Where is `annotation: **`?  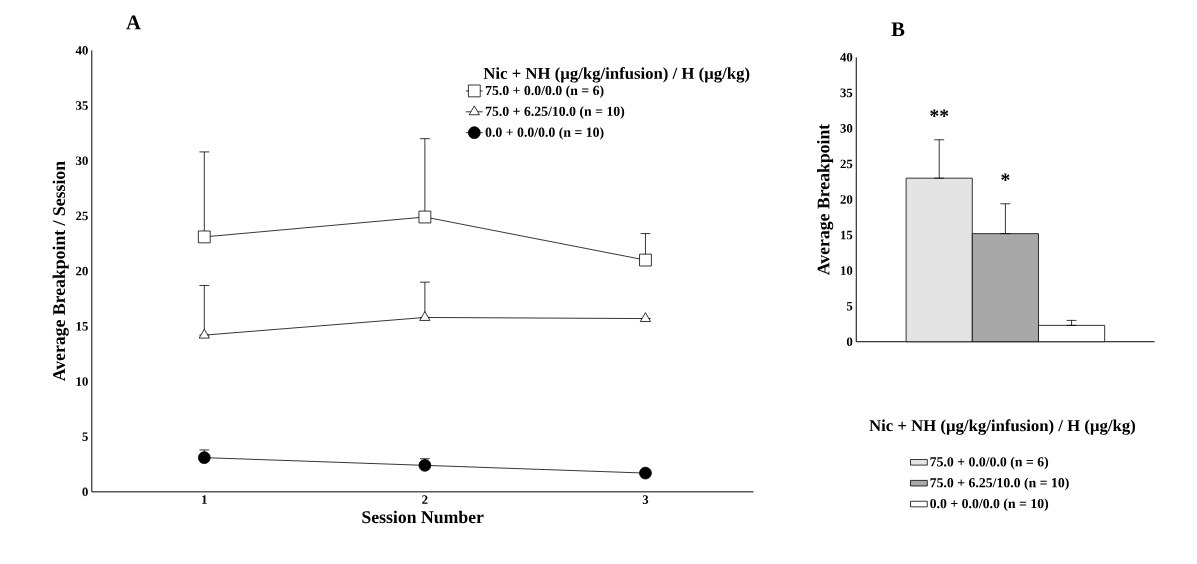 annotation: ** is located at coordinates (939, 113).